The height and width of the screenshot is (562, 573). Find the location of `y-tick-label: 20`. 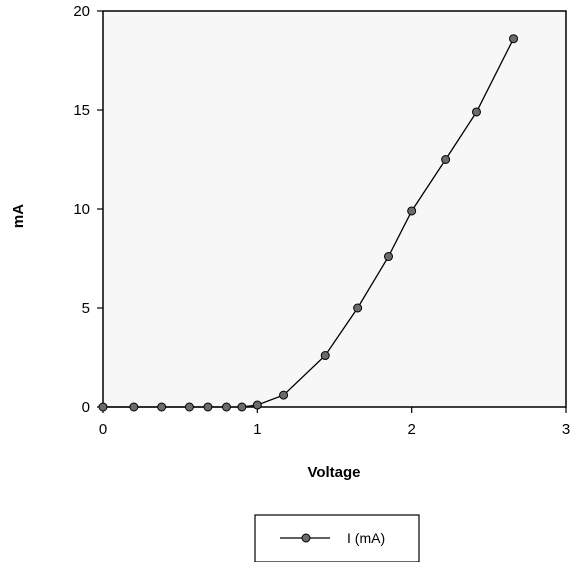

y-tick-label: 20 is located at coordinates (81, 11).